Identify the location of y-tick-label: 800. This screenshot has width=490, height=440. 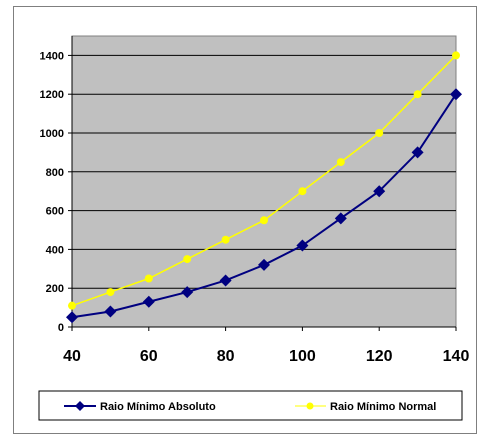
(55, 173).